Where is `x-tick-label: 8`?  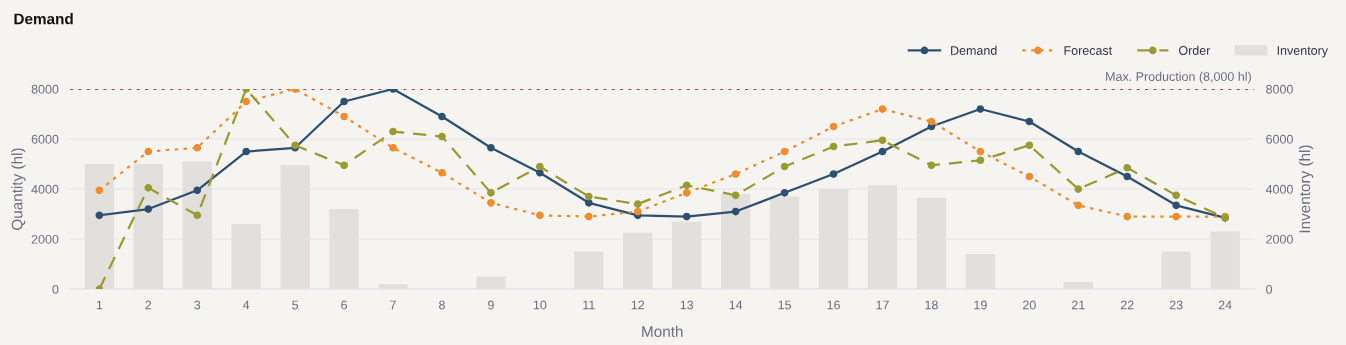
x-tick-label: 8 is located at coordinates (442, 305).